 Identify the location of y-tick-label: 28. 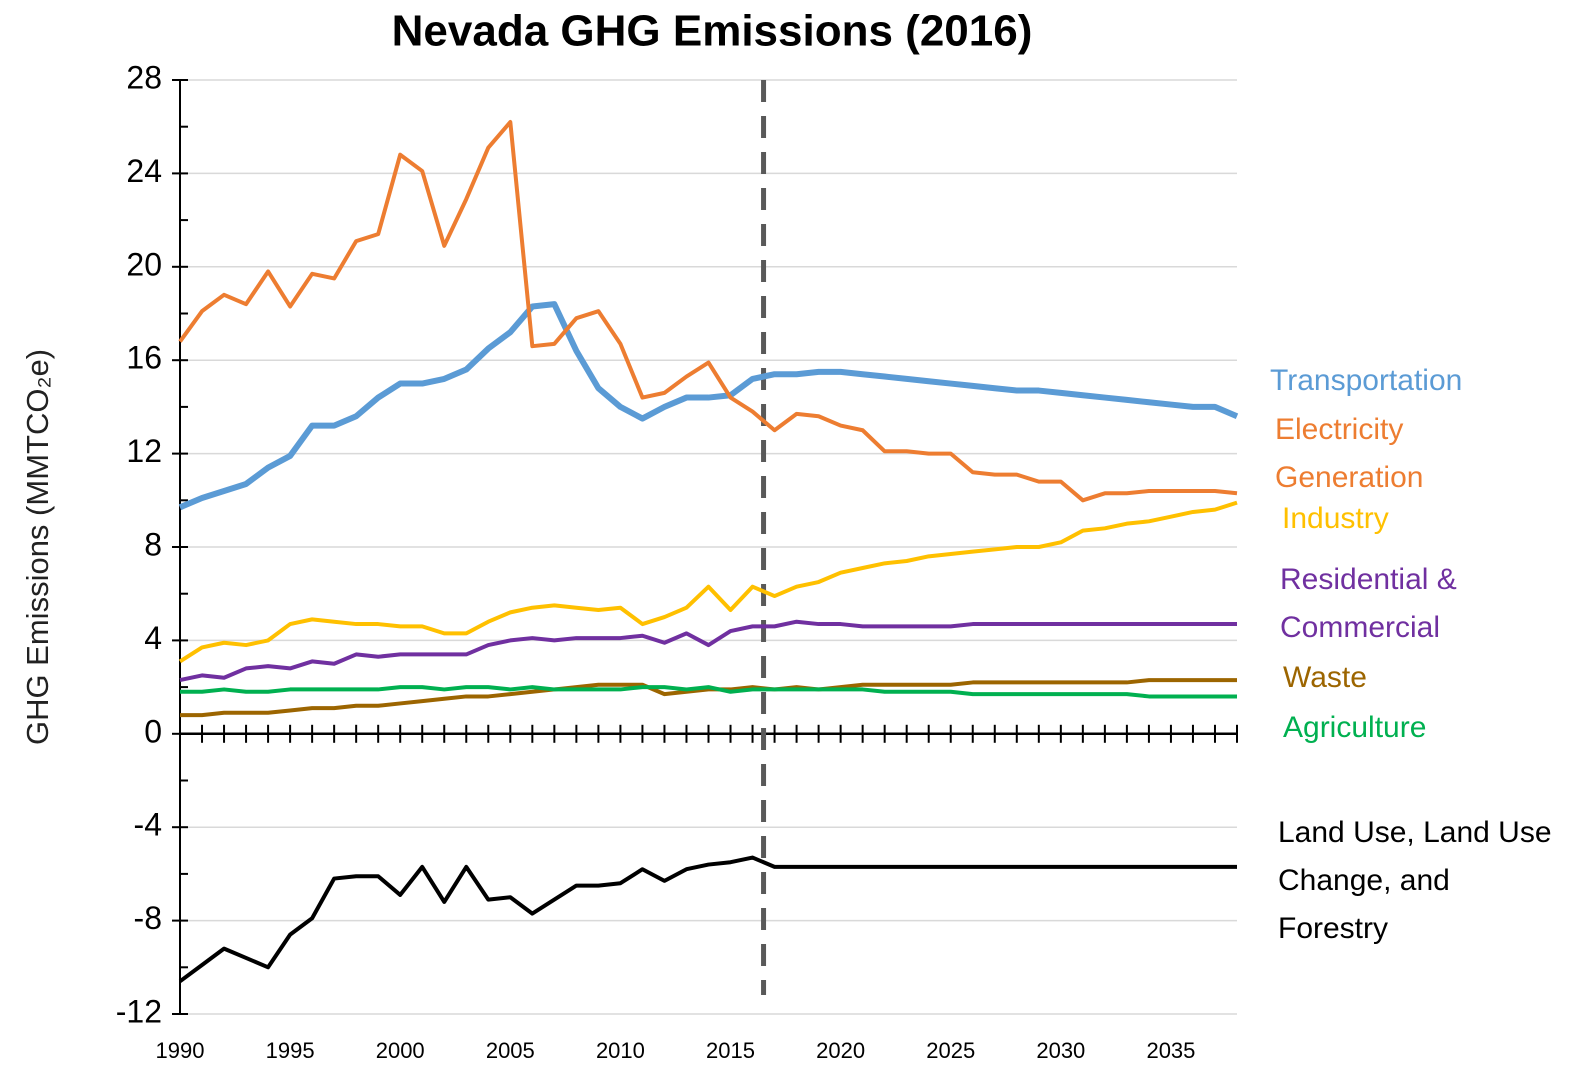
(144, 77).